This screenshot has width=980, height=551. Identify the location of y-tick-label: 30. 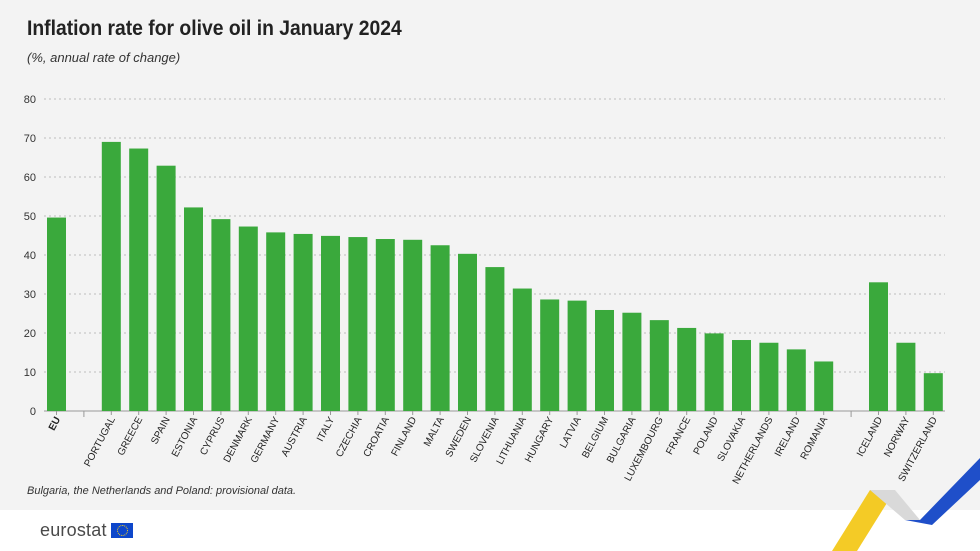
(30, 295).